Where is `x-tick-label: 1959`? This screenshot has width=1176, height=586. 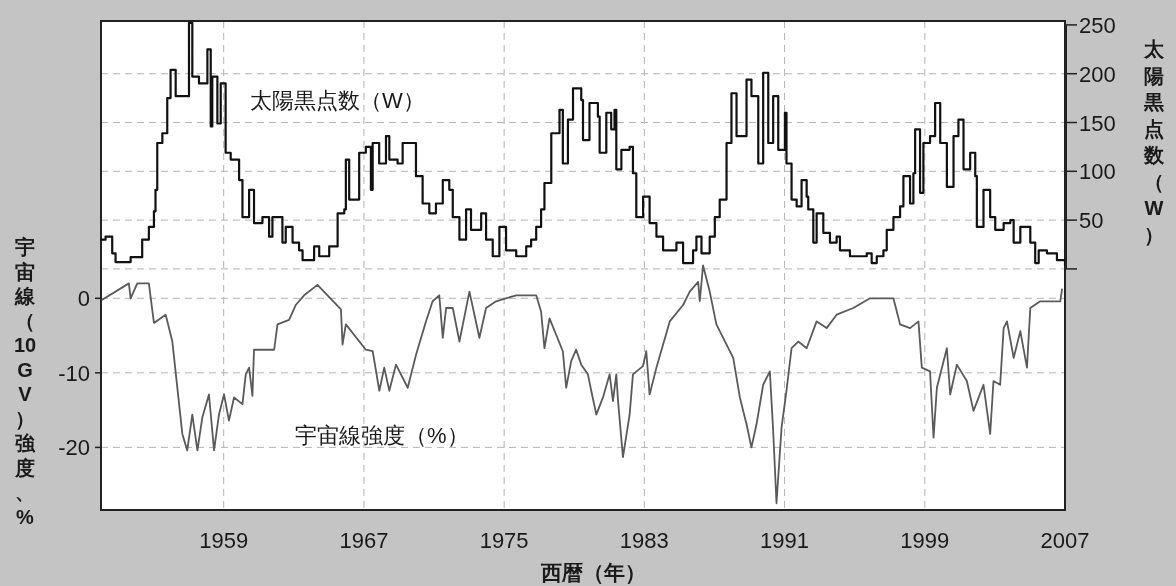
x-tick-label: 1959 is located at coordinates (224, 540).